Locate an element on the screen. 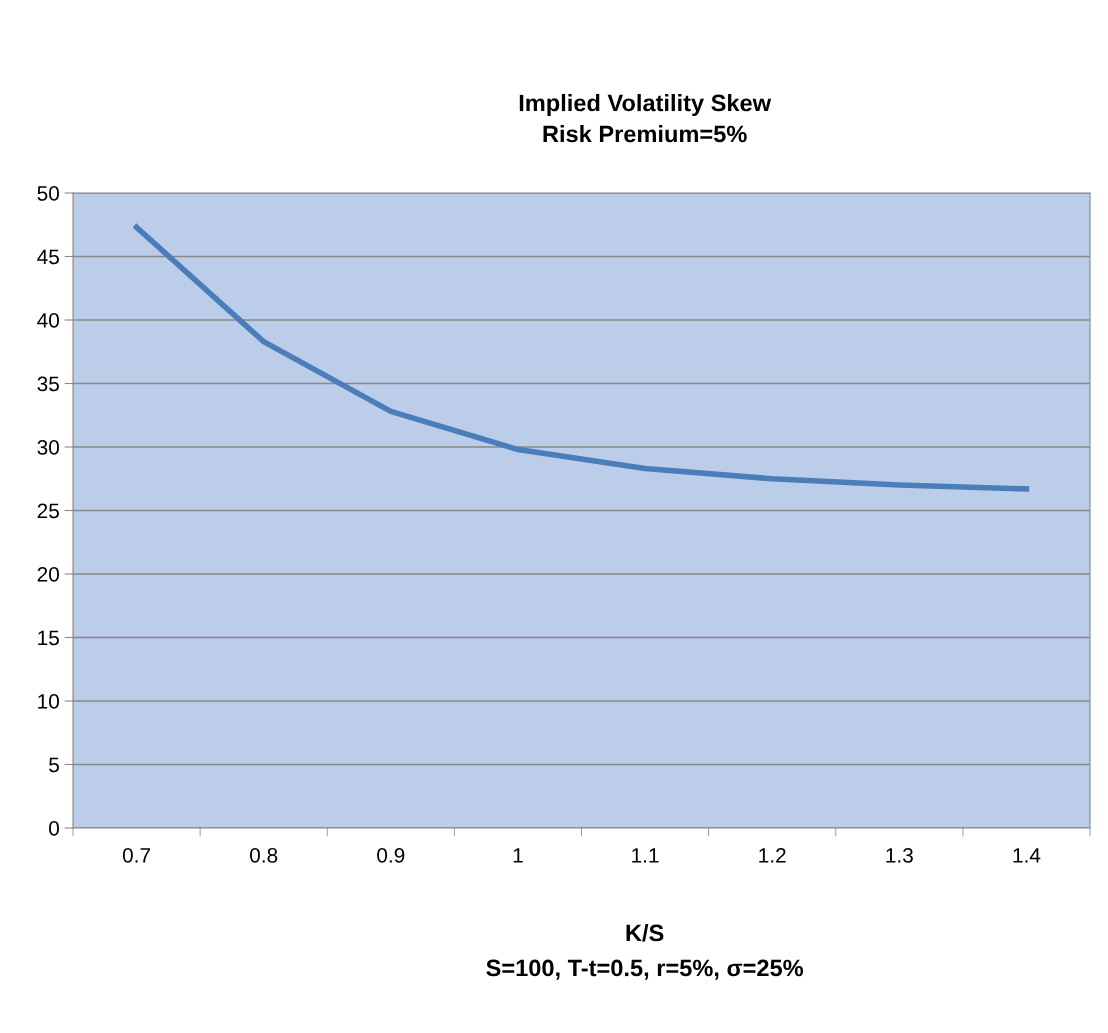 The height and width of the screenshot is (1033, 1108). chart-title: Implied Volatility Skew is located at coordinates (645, 105).